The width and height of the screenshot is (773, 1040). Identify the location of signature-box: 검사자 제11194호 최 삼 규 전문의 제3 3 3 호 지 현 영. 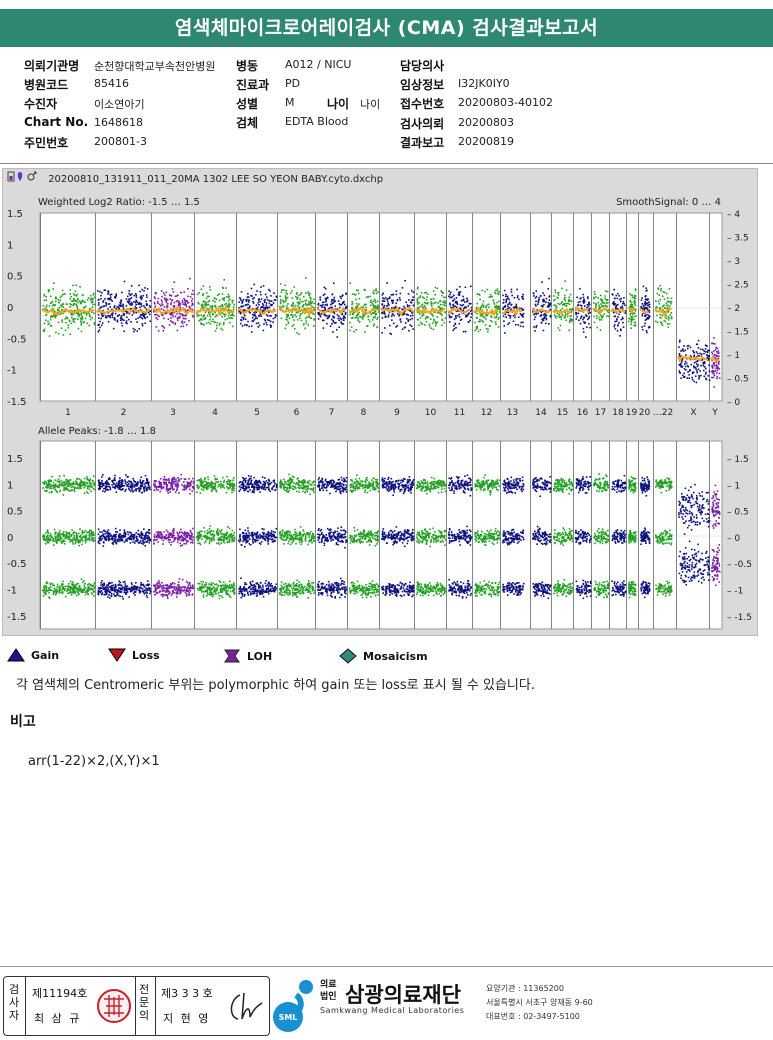
(136, 1006).